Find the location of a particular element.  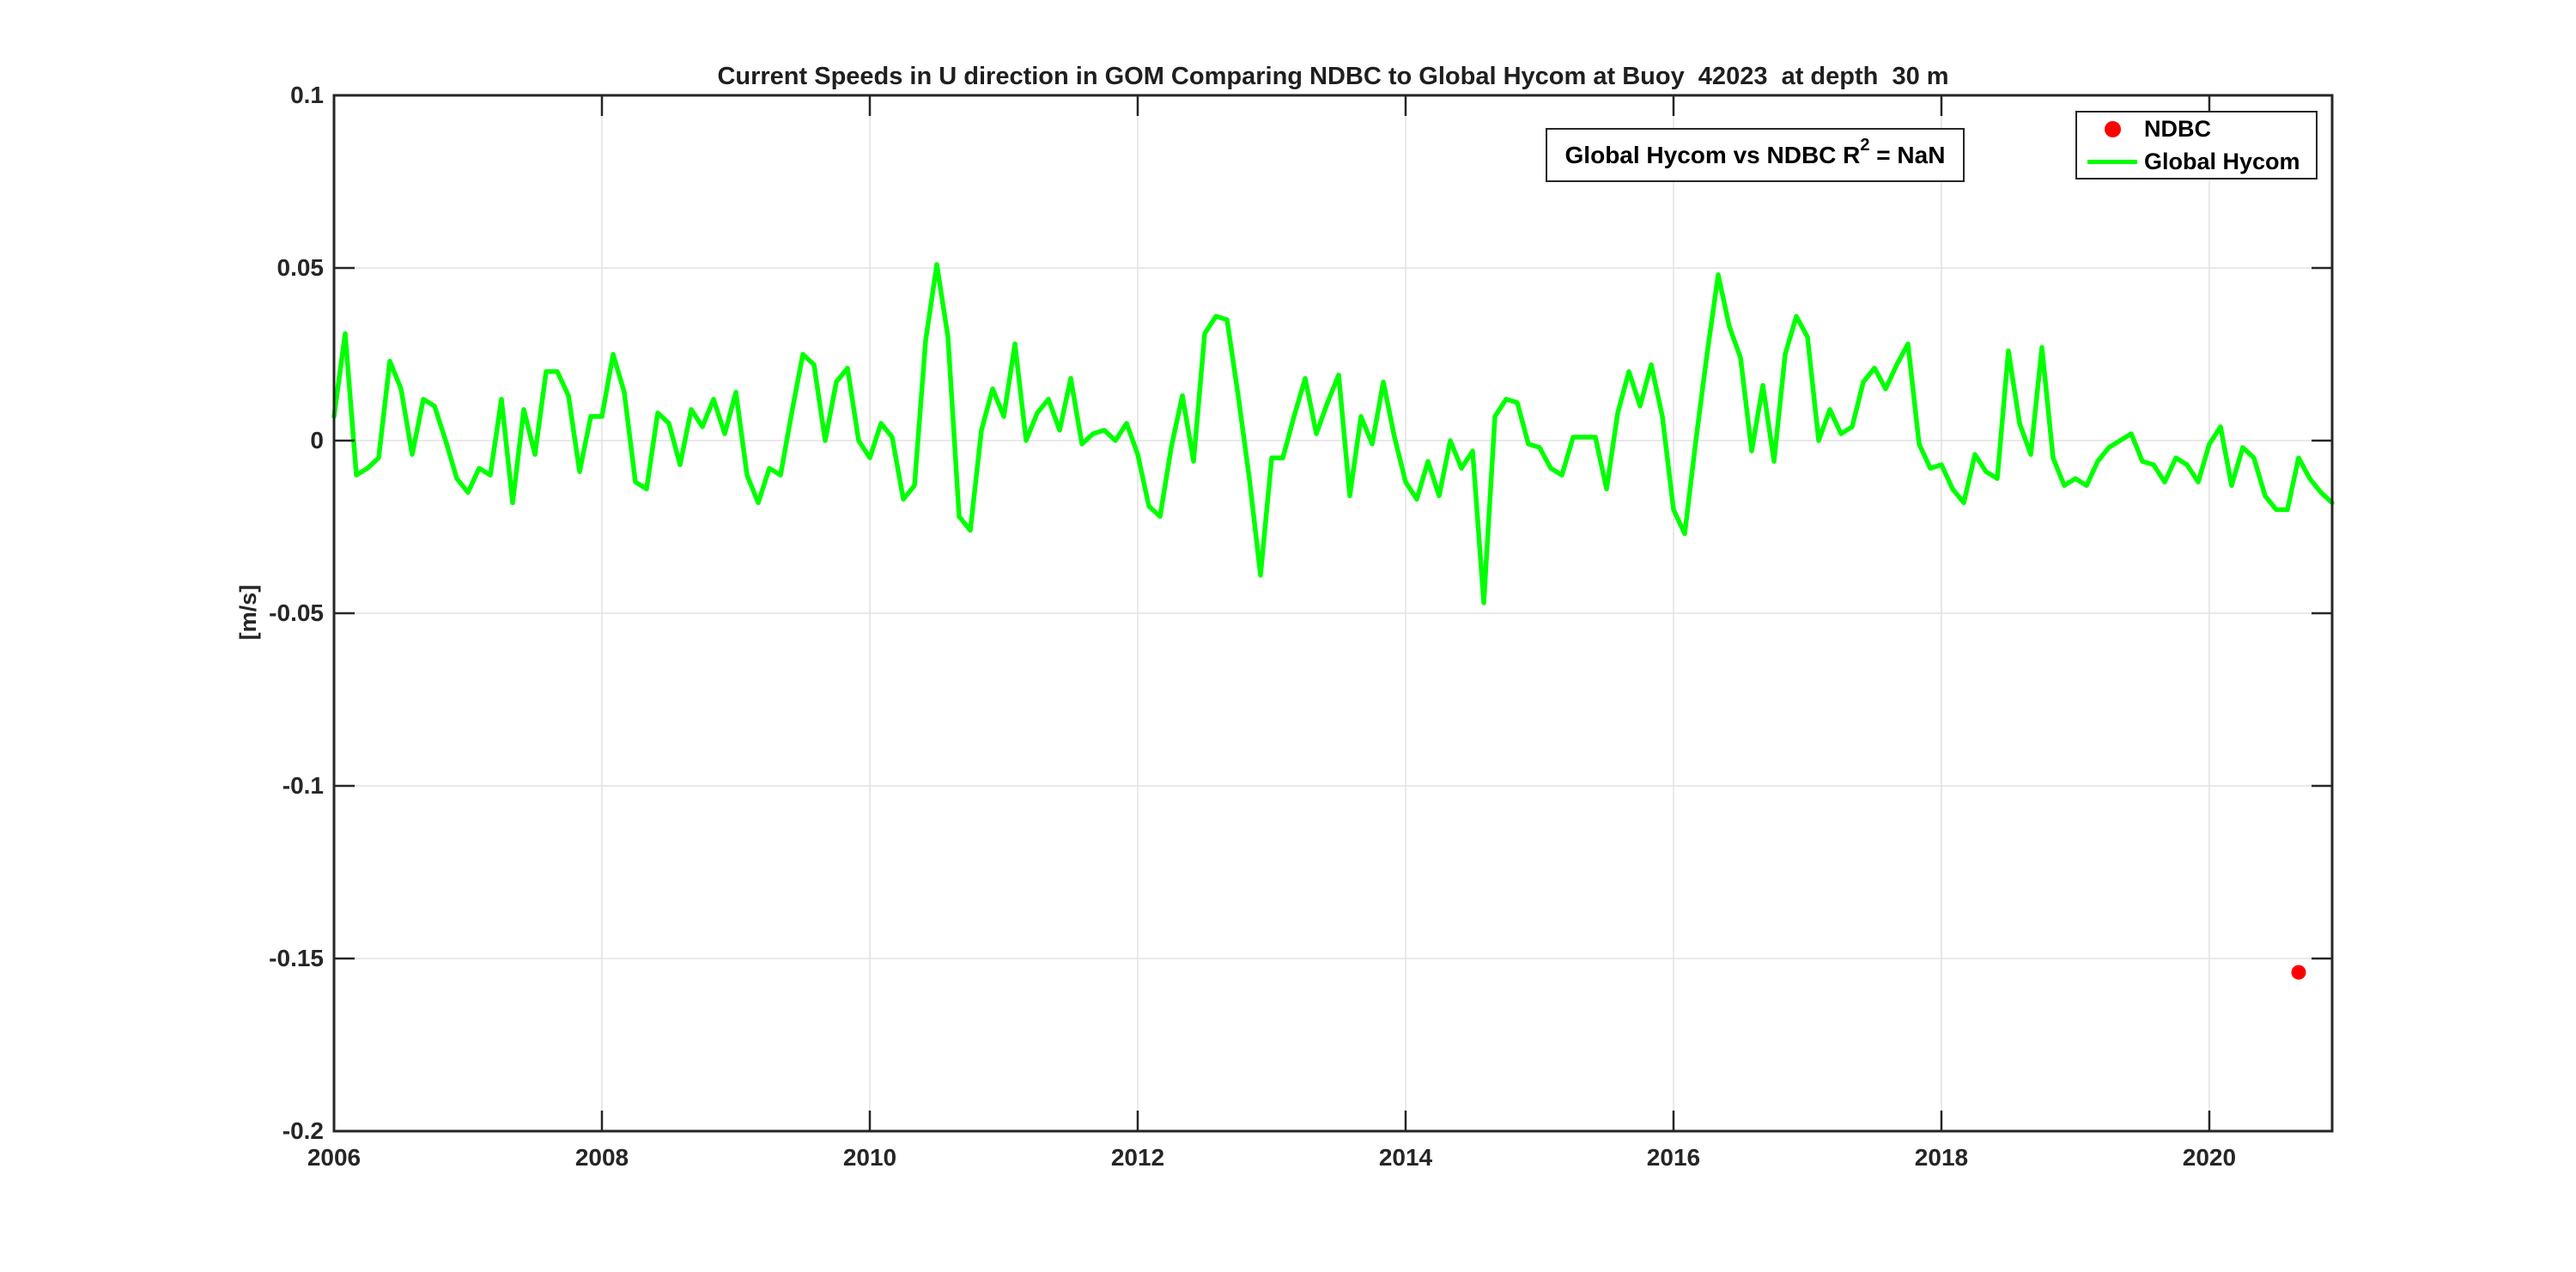

global-hycom-line-icon is located at coordinates (2112, 161).